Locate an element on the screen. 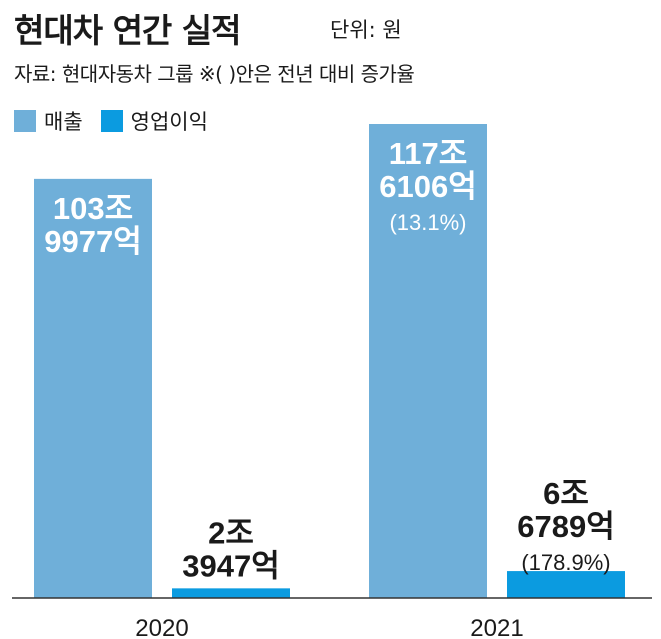  bar-revenue-2021 is located at coordinates (428, 361).